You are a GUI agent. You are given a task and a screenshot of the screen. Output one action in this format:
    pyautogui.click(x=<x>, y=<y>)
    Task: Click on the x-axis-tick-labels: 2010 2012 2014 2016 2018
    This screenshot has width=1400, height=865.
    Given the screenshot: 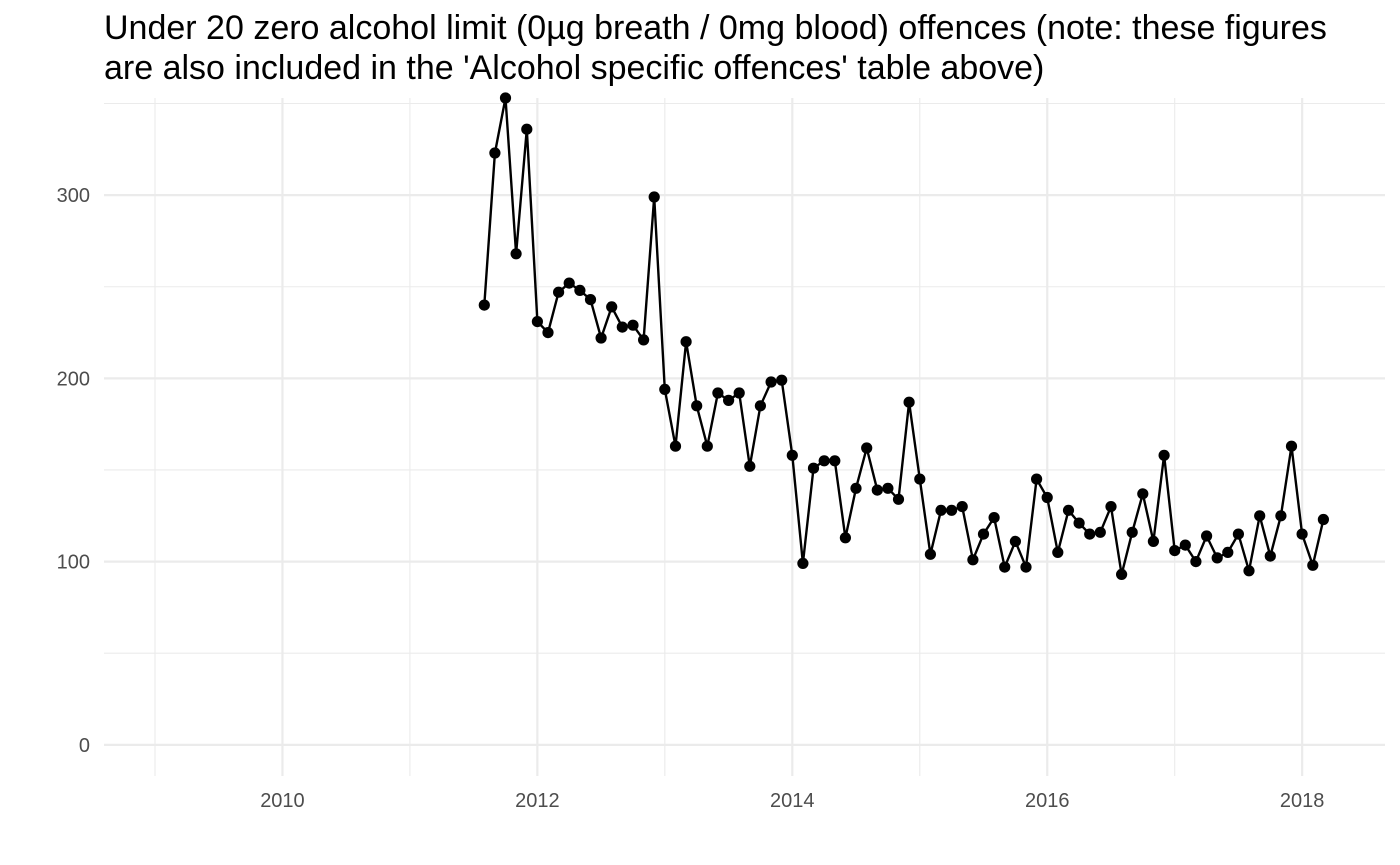 What is the action you would take?
    pyautogui.click(x=792, y=801)
    